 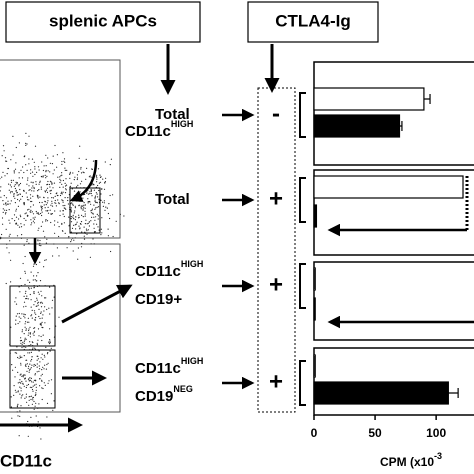 I want to click on treatment-box, so click(x=276, y=250).